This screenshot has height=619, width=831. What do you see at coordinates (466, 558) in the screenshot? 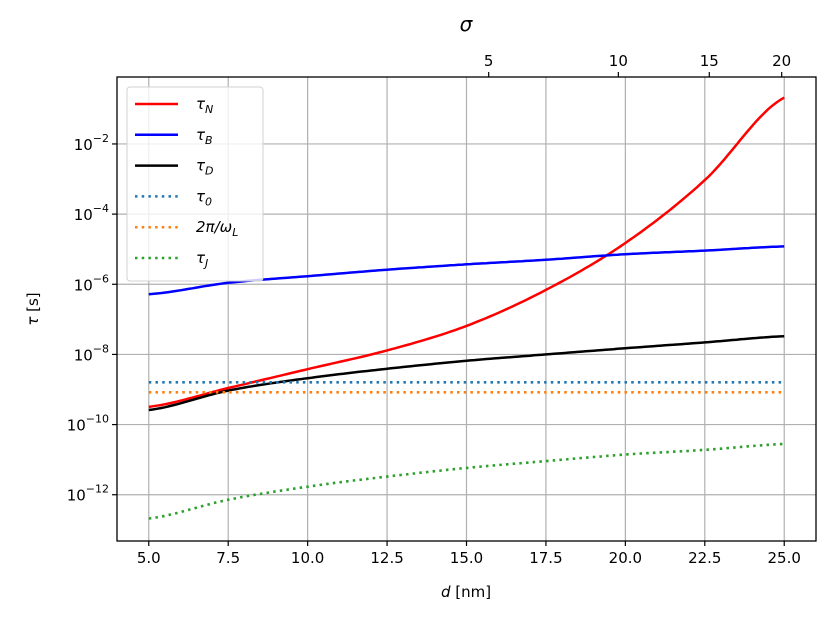
I see `x-tick-label: 15.0` at bounding box center [466, 558].